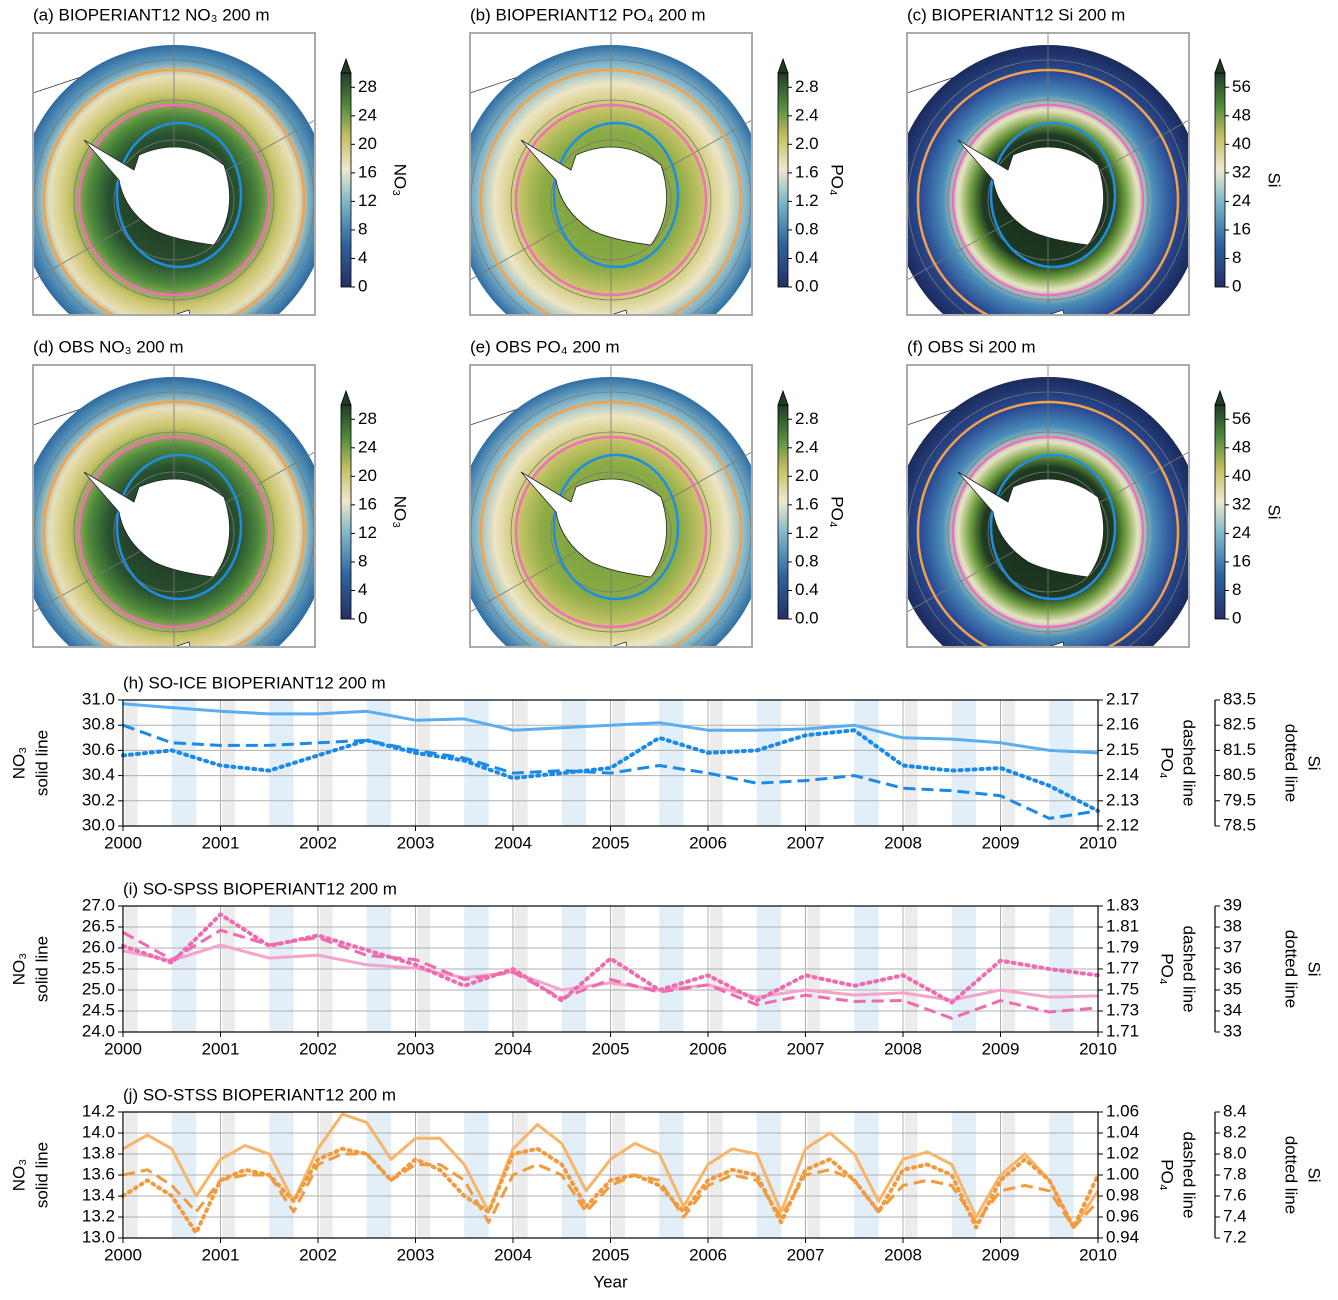  I want to click on y-tick-label: 13.8, so click(98, 1152).